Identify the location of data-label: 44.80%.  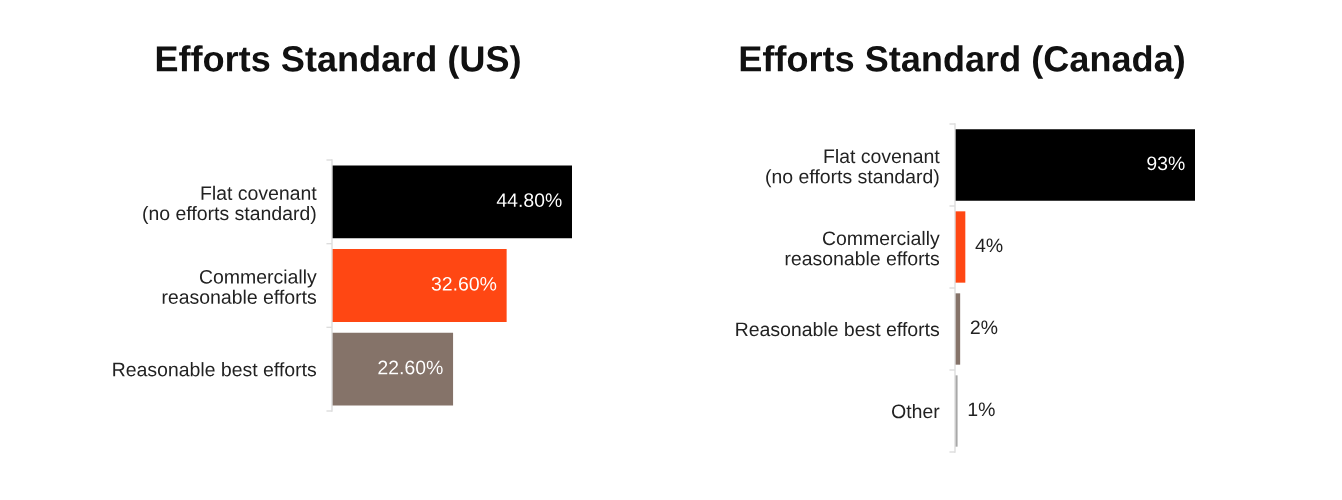
(529, 200).